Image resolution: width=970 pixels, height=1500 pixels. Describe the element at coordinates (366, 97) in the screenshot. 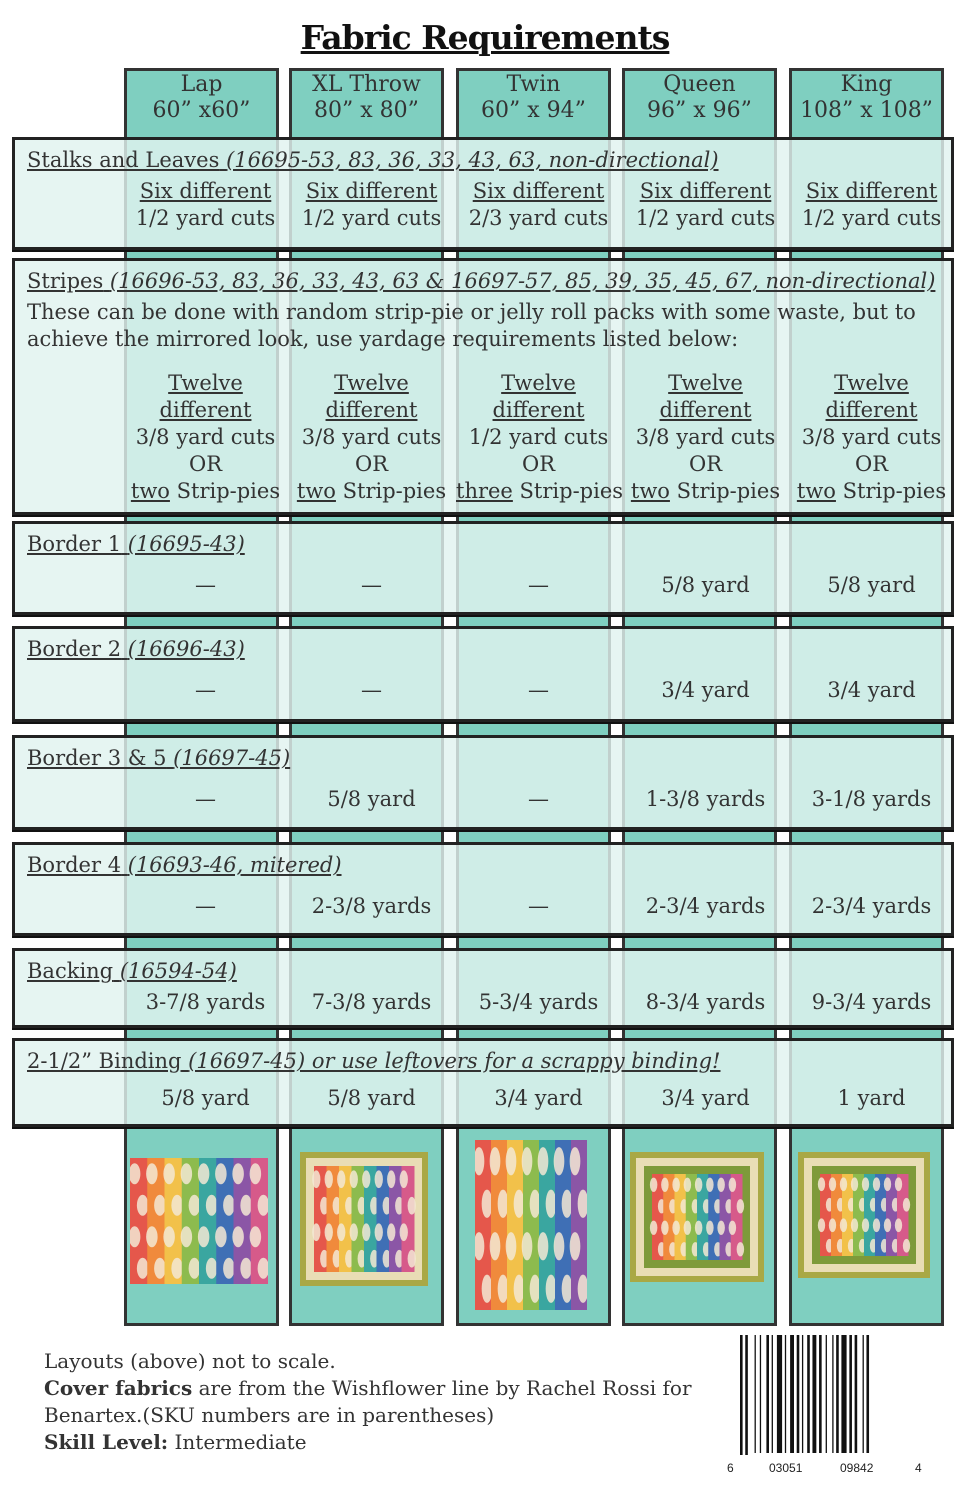

I see `size-header: XL Throw 80” x 80”` at that location.